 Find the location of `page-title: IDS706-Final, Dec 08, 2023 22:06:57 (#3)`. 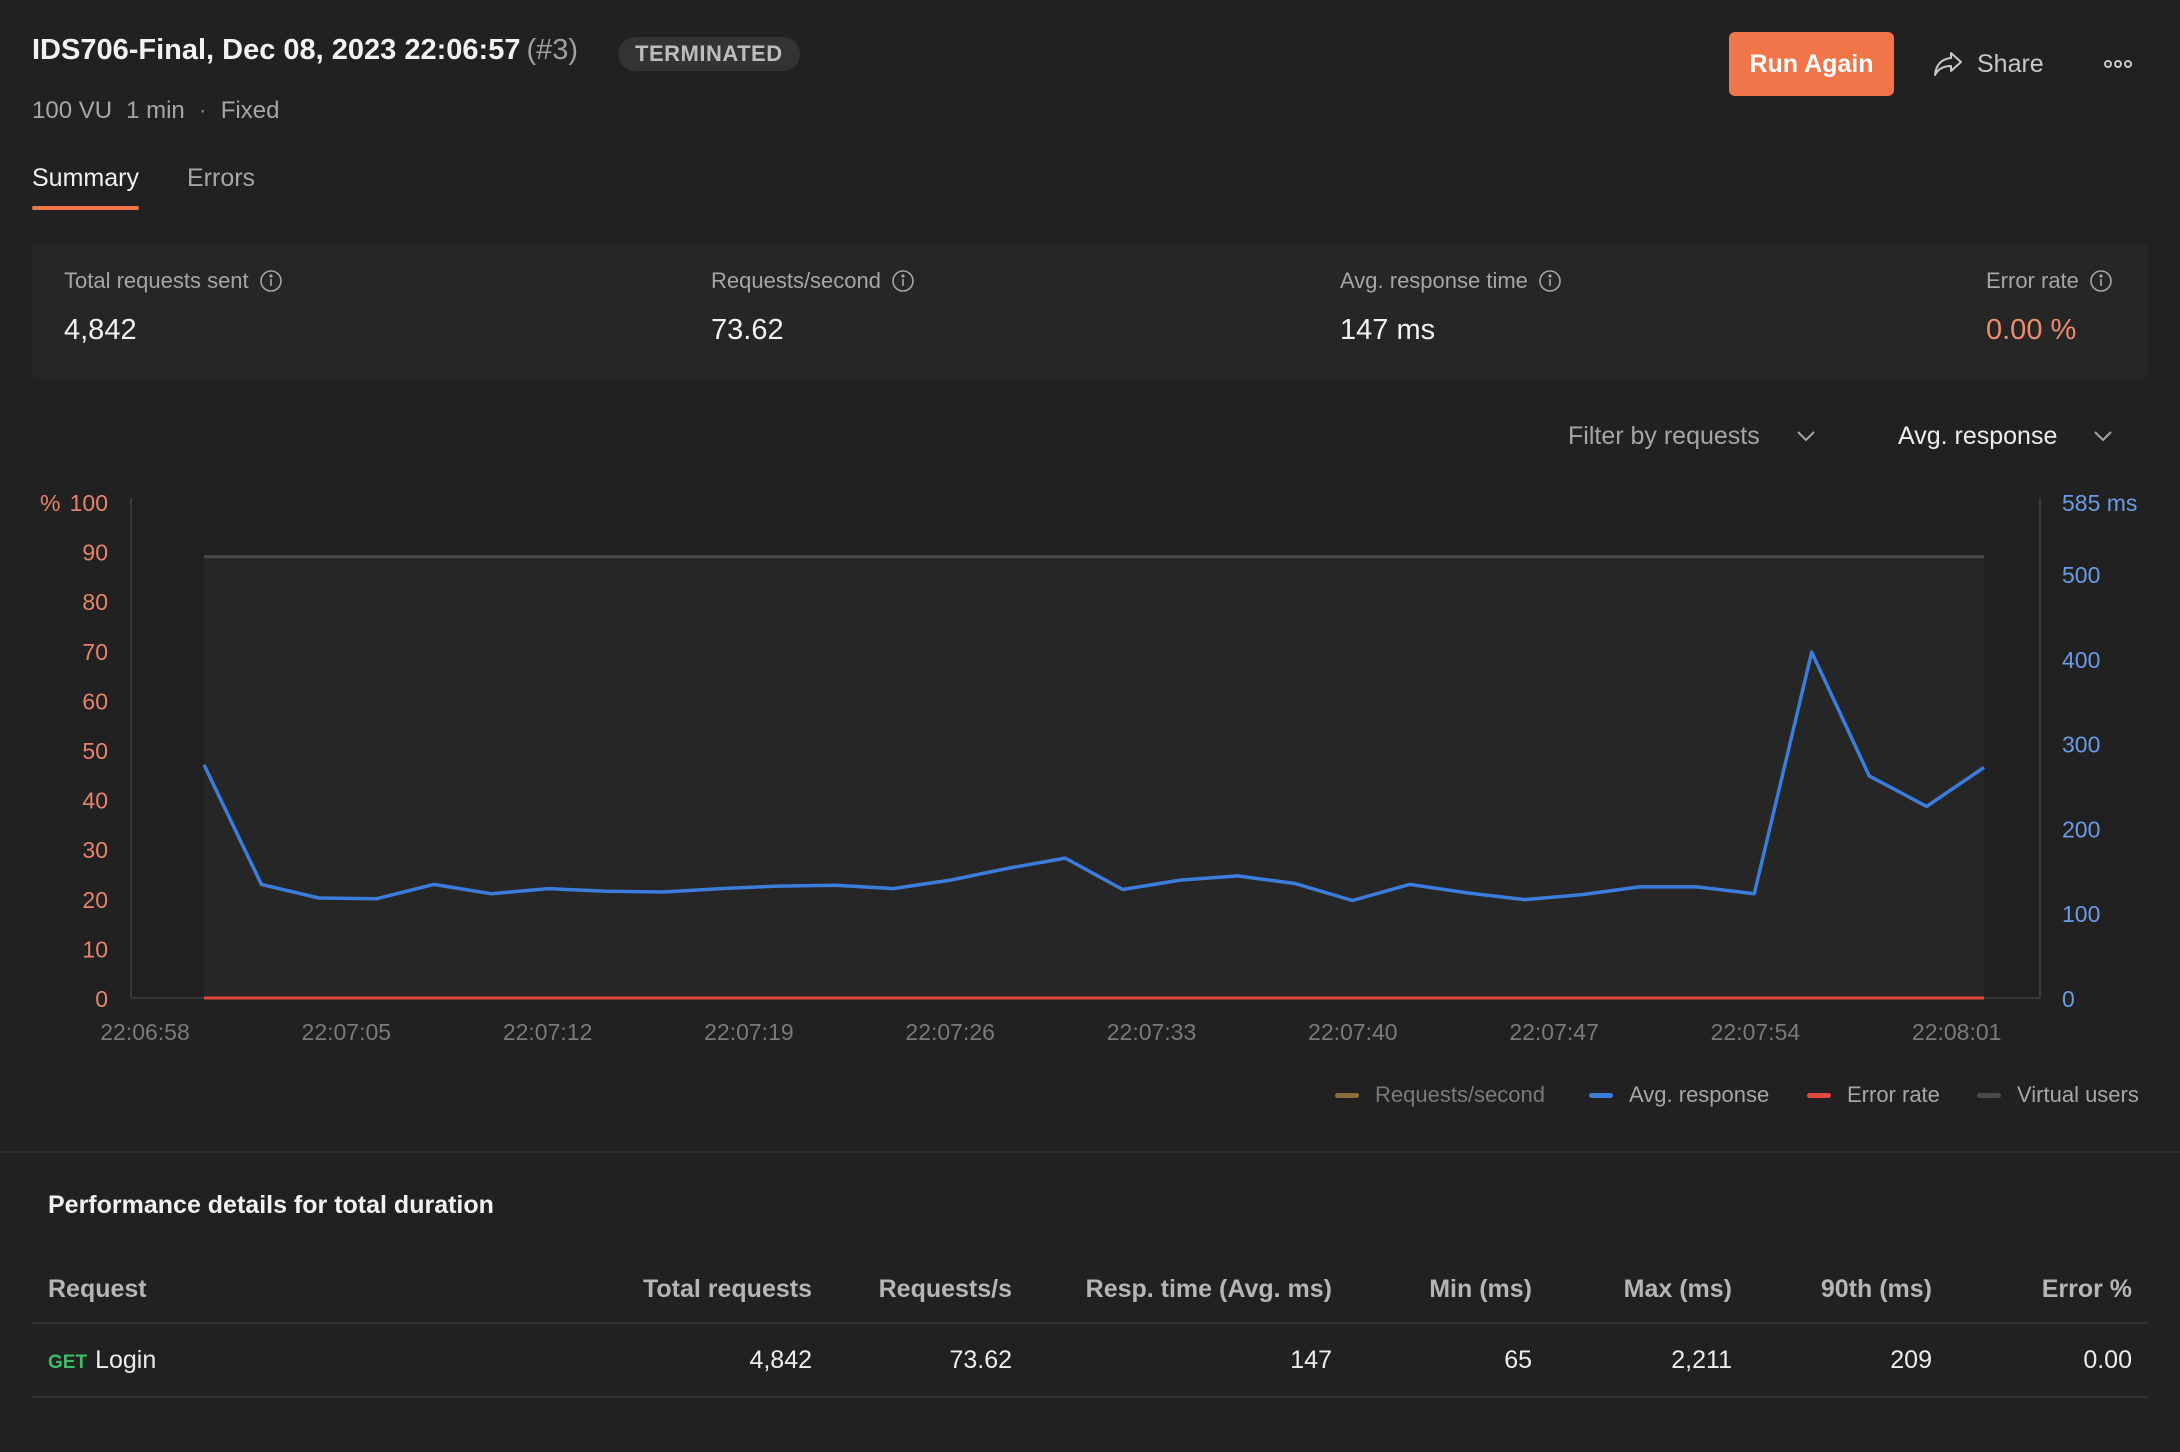

page-title: IDS706-Final, Dec 08, 2023 22:06:57 (#3) is located at coordinates (305, 50).